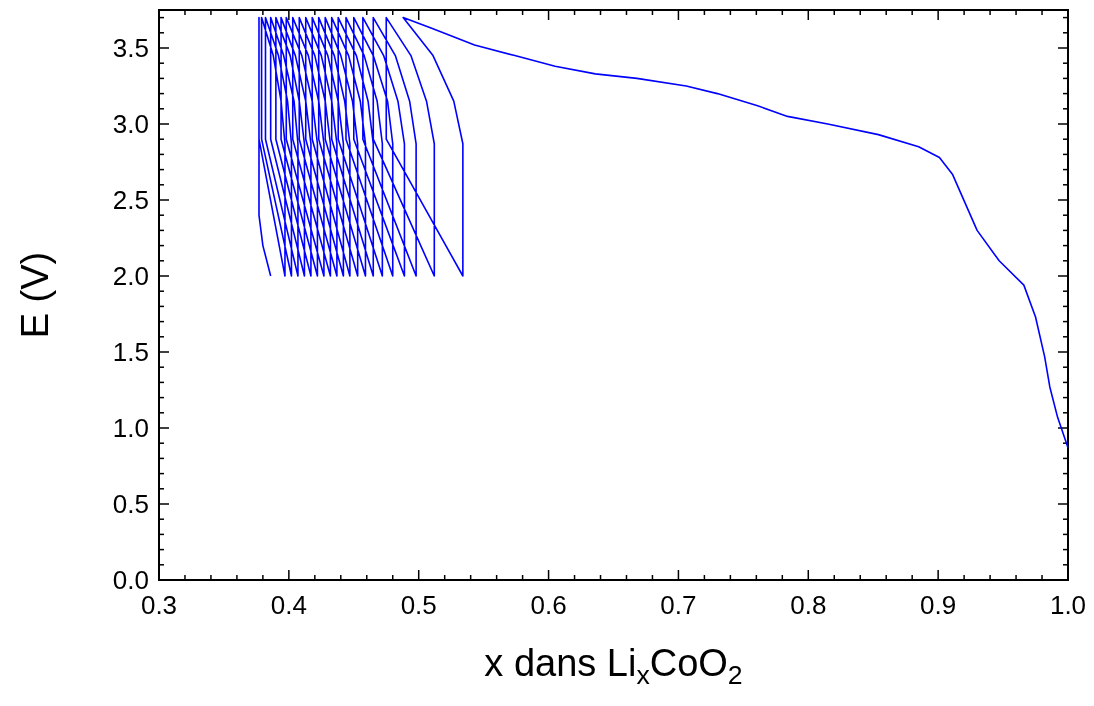  I want to click on y-tick-label: 1.5, so click(130, 352).